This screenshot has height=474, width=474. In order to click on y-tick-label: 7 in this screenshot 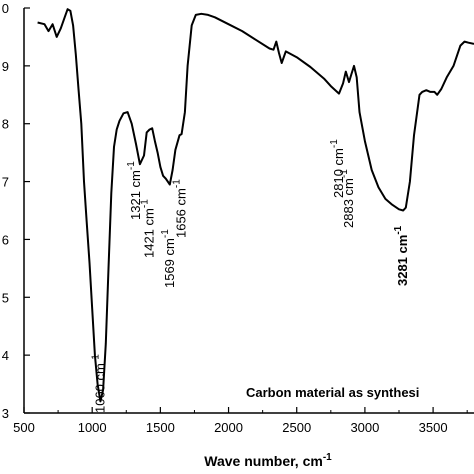, I will do `click(5, 182)`.